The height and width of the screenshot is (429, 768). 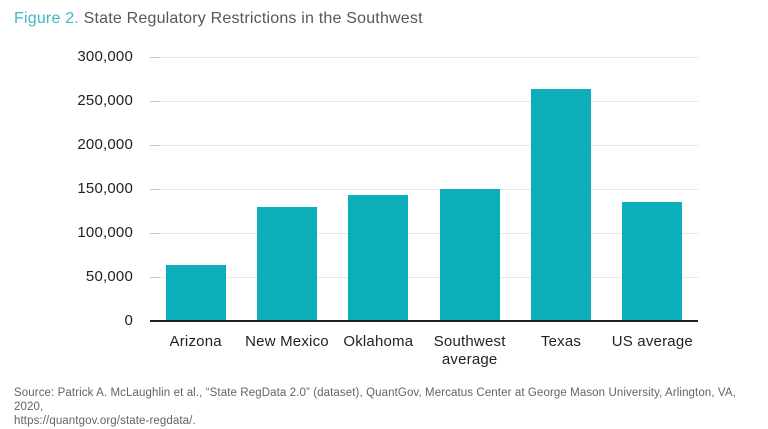 What do you see at coordinates (652, 261) in the screenshot?
I see `bar-us-average` at bounding box center [652, 261].